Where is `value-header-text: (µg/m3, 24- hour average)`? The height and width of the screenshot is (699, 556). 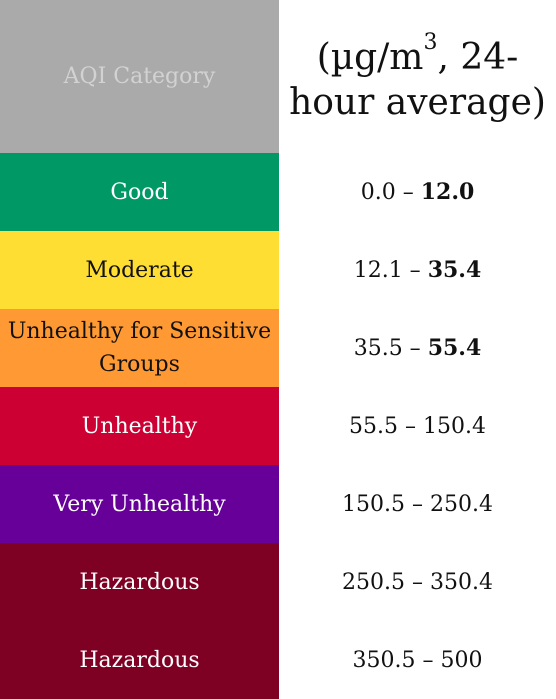
value-header-text: (µg/m3, 24- hour average) is located at coordinates (417, 77).